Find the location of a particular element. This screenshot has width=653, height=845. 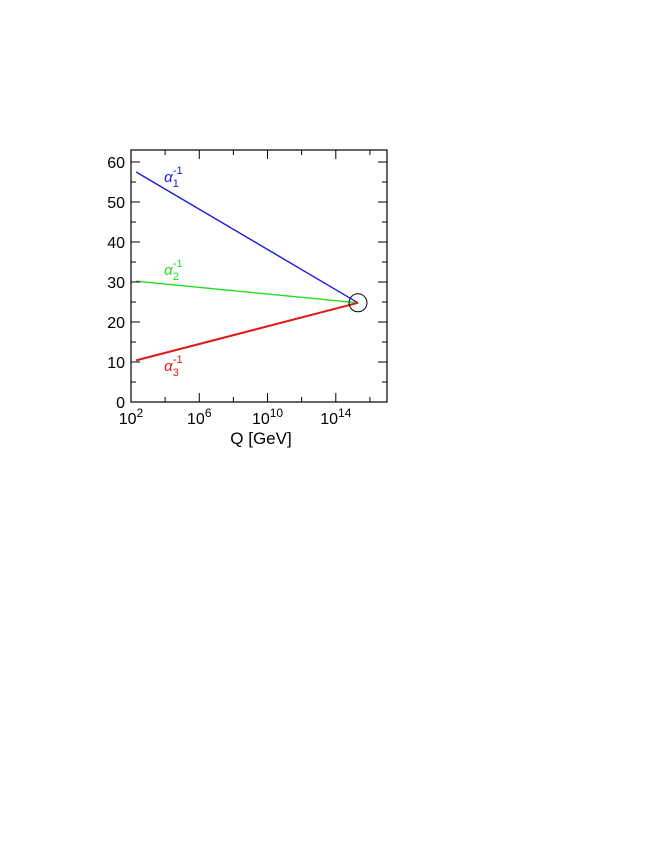

y-tick-label: 30 is located at coordinates (116, 283).